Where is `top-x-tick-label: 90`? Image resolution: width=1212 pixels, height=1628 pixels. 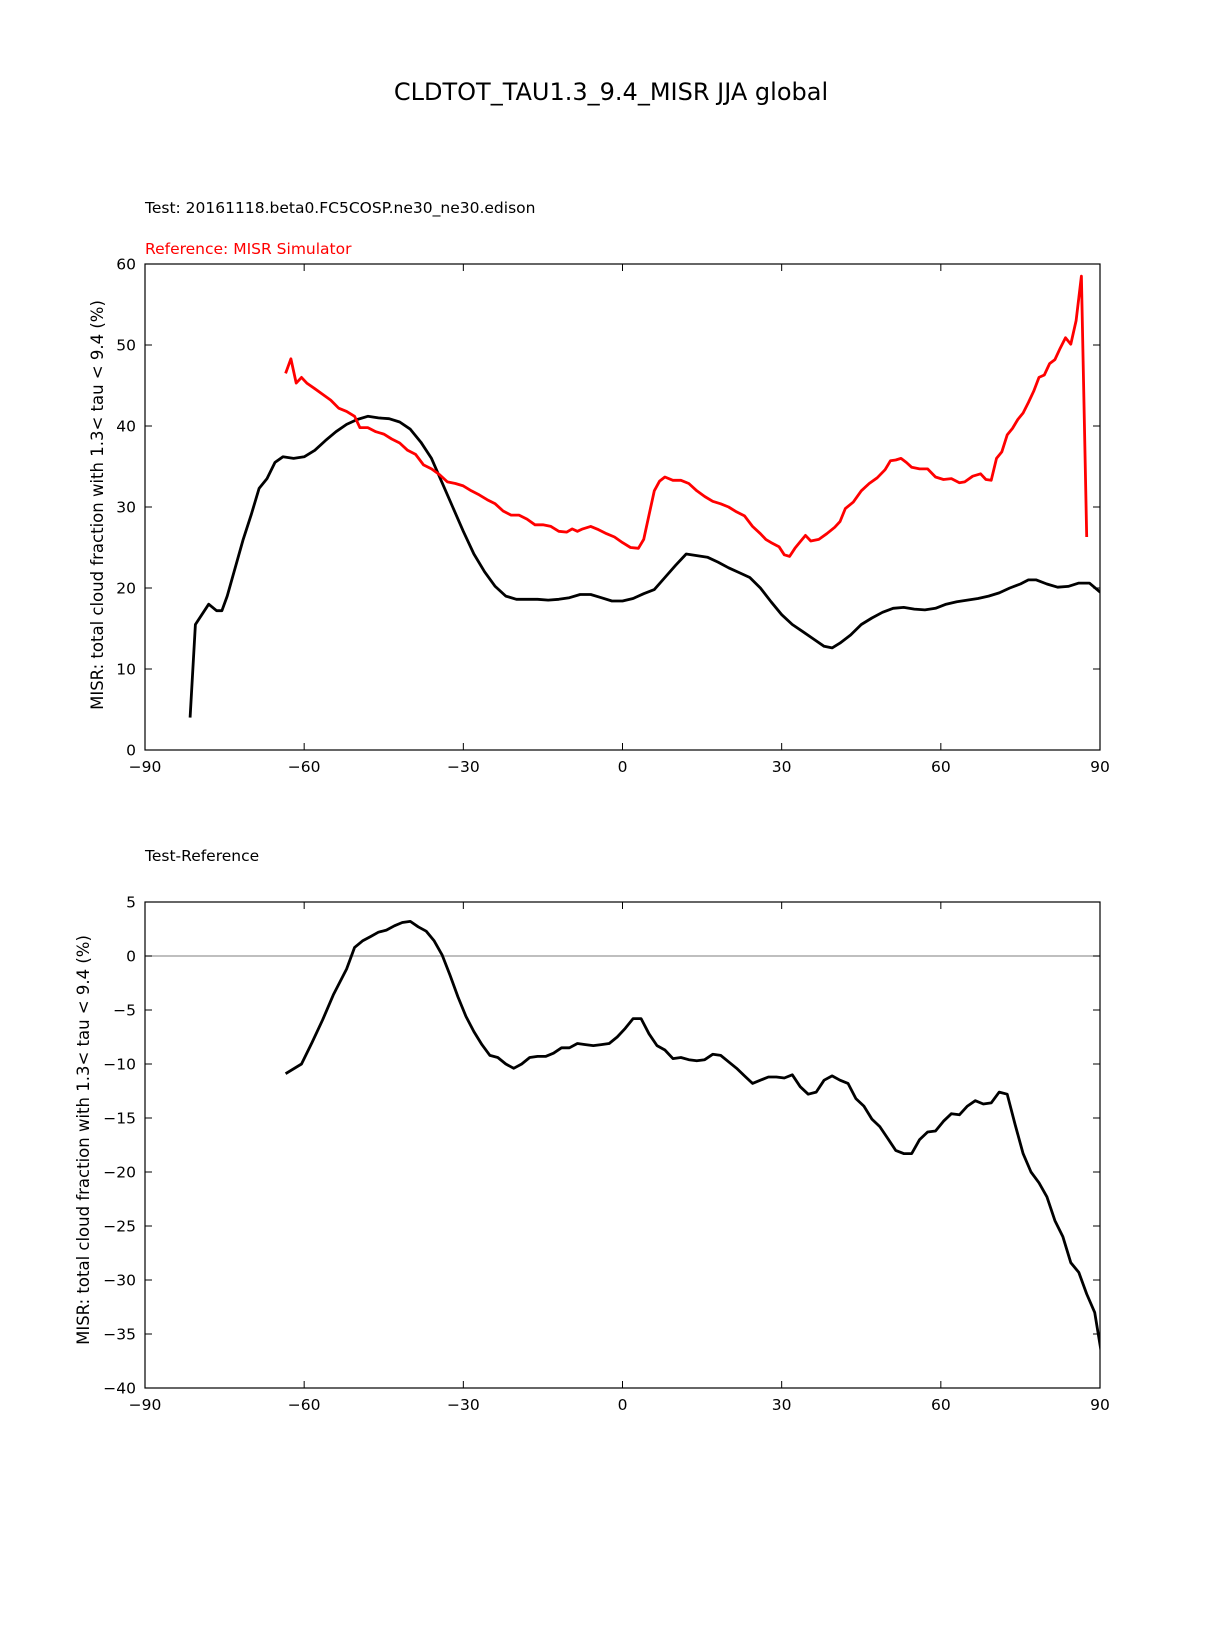
top-x-tick-label: 90 is located at coordinates (1100, 767).